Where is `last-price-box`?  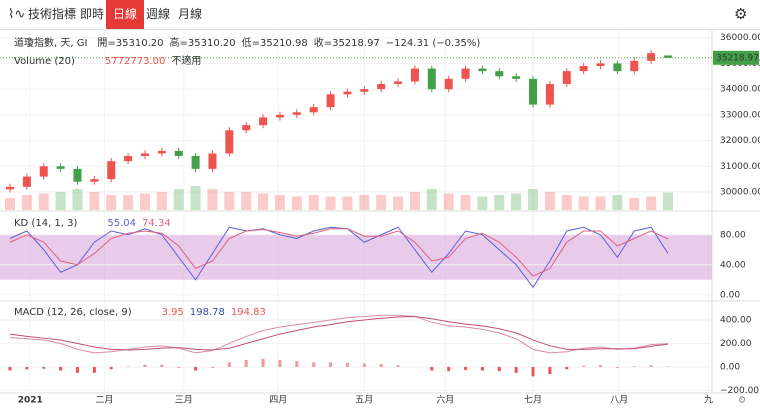
last-price-box is located at coordinates (736, 57).